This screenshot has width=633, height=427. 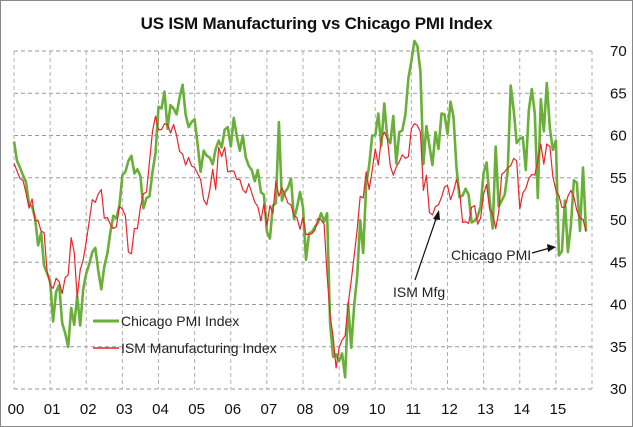 What do you see at coordinates (618, 389) in the screenshot?
I see `y-tick-label: 30` at bounding box center [618, 389].